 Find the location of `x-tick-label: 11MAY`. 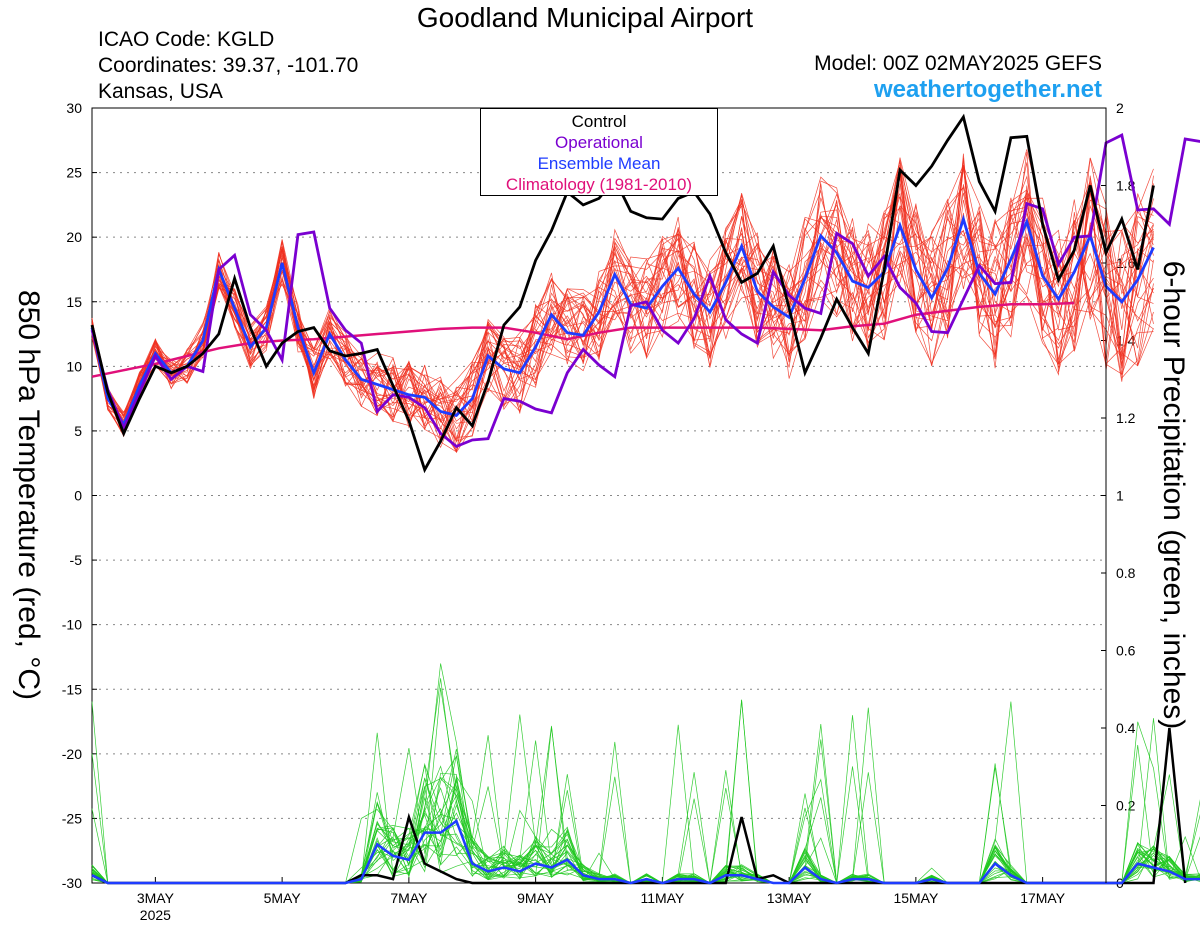

x-tick-label: 11MAY is located at coordinates (662, 898).